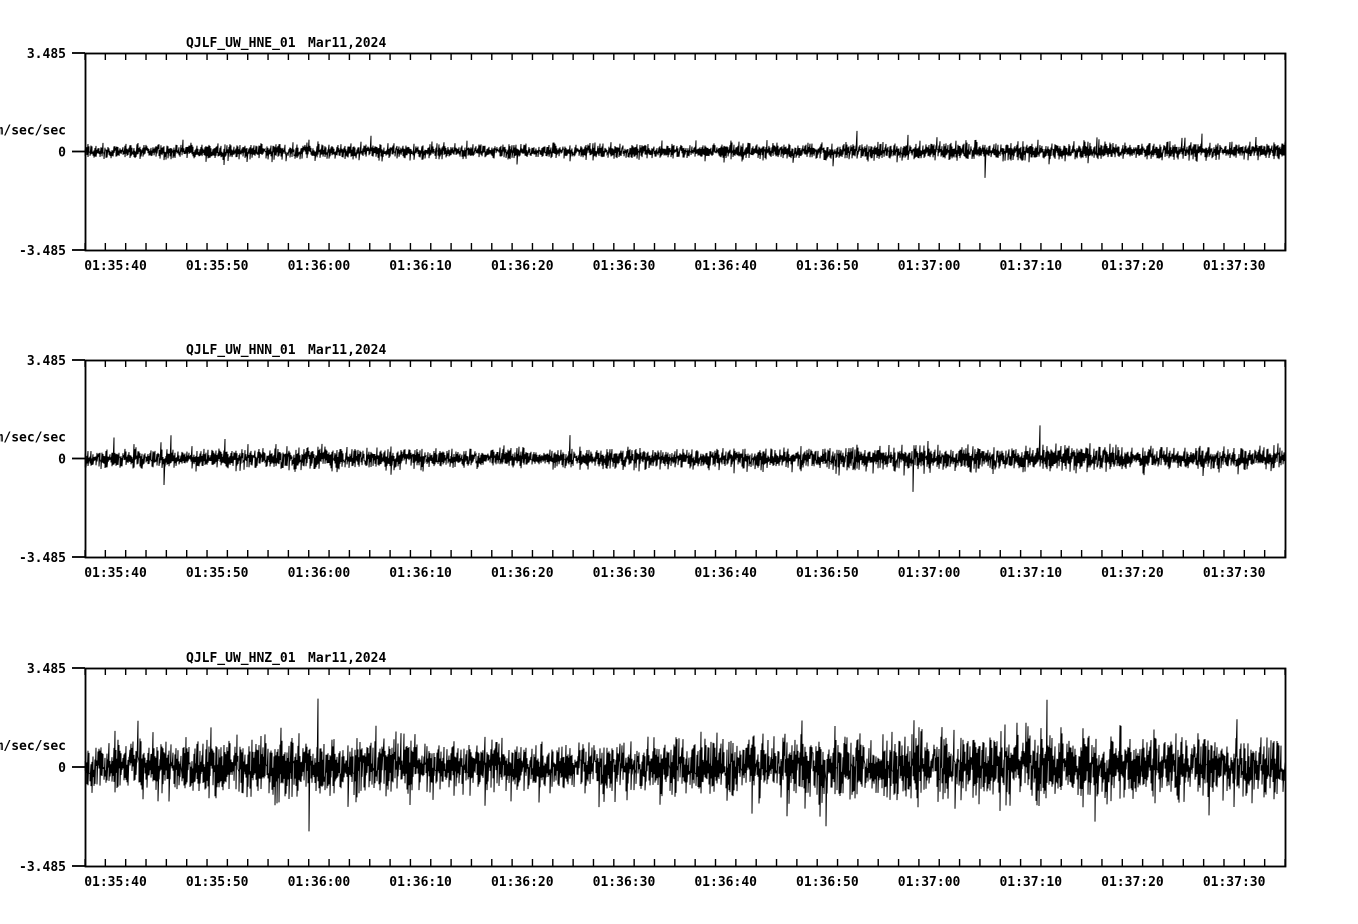 The width and height of the screenshot is (1358, 924). What do you see at coordinates (241, 658) in the screenshot?
I see `panel-title-channel: QJLF_UW_HNZ_01` at bounding box center [241, 658].